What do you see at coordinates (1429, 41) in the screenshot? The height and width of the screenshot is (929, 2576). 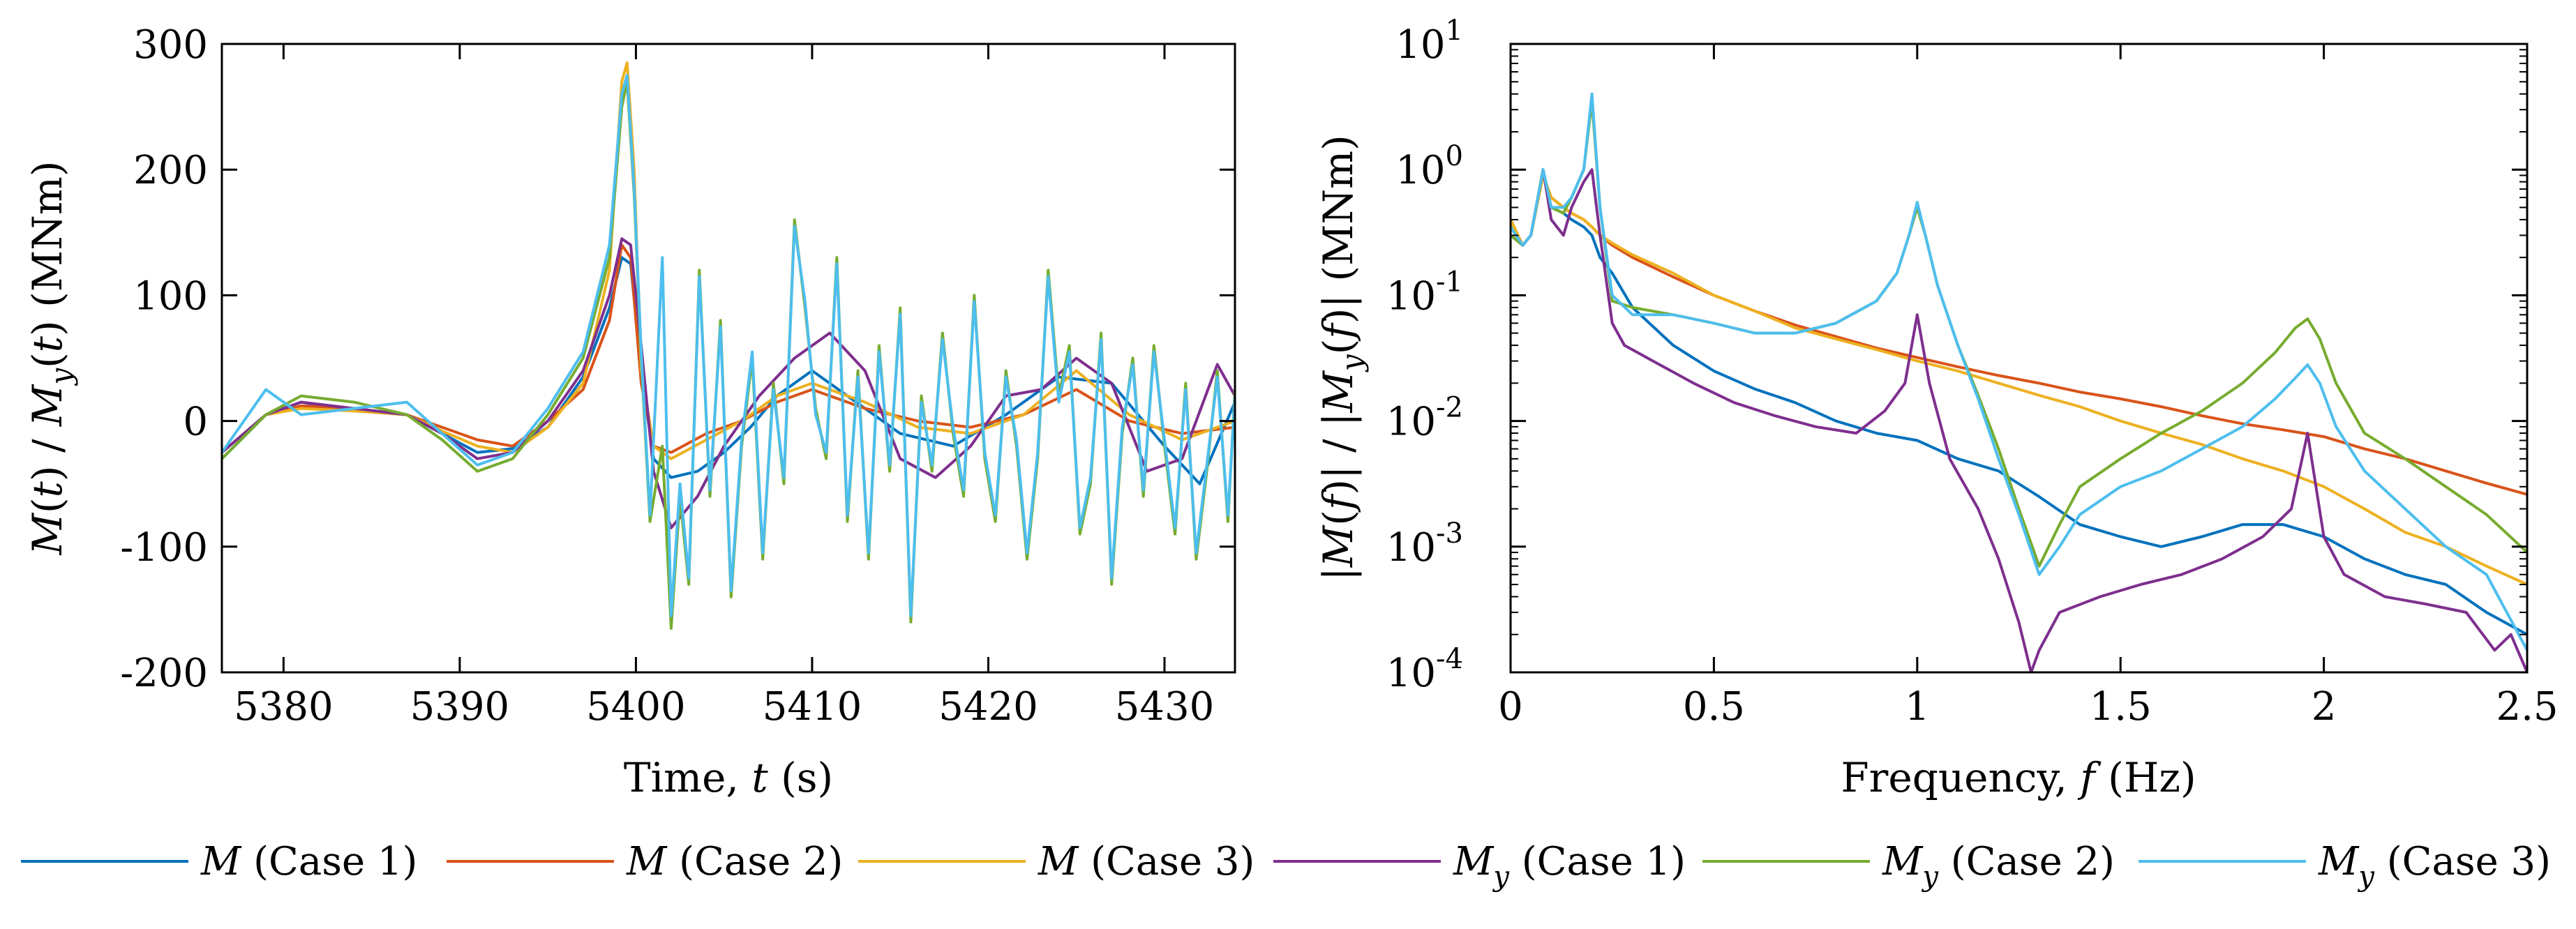 I see `y-tick-label: 10¹` at bounding box center [1429, 41].